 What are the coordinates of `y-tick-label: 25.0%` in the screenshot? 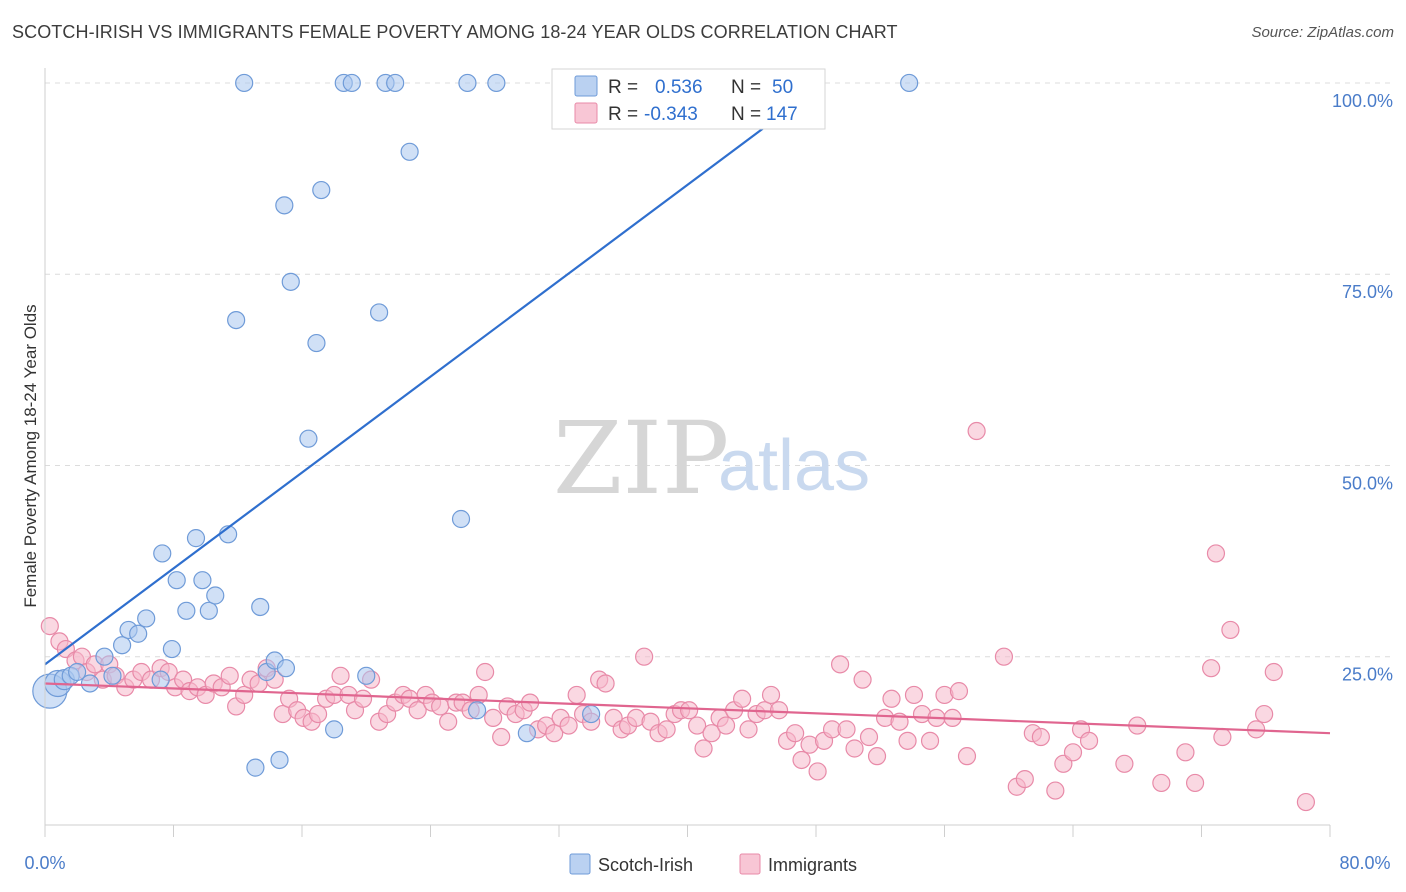 It's located at (1367, 675).